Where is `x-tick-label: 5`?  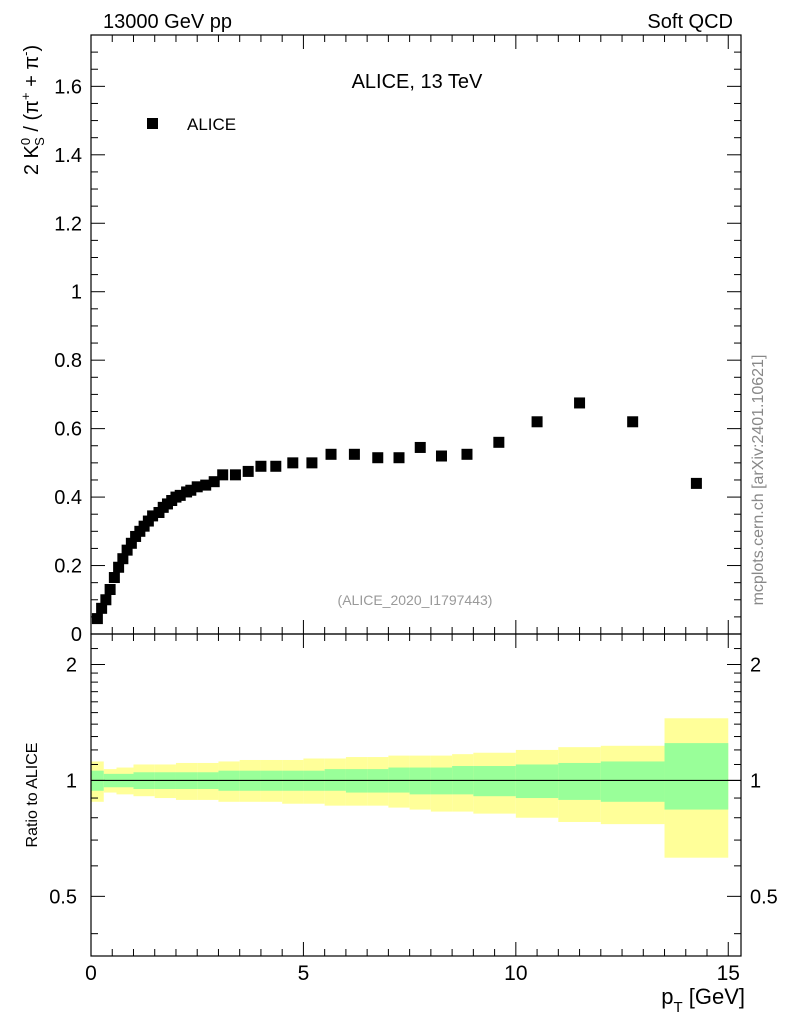 x-tick-label: 5 is located at coordinates (304, 973).